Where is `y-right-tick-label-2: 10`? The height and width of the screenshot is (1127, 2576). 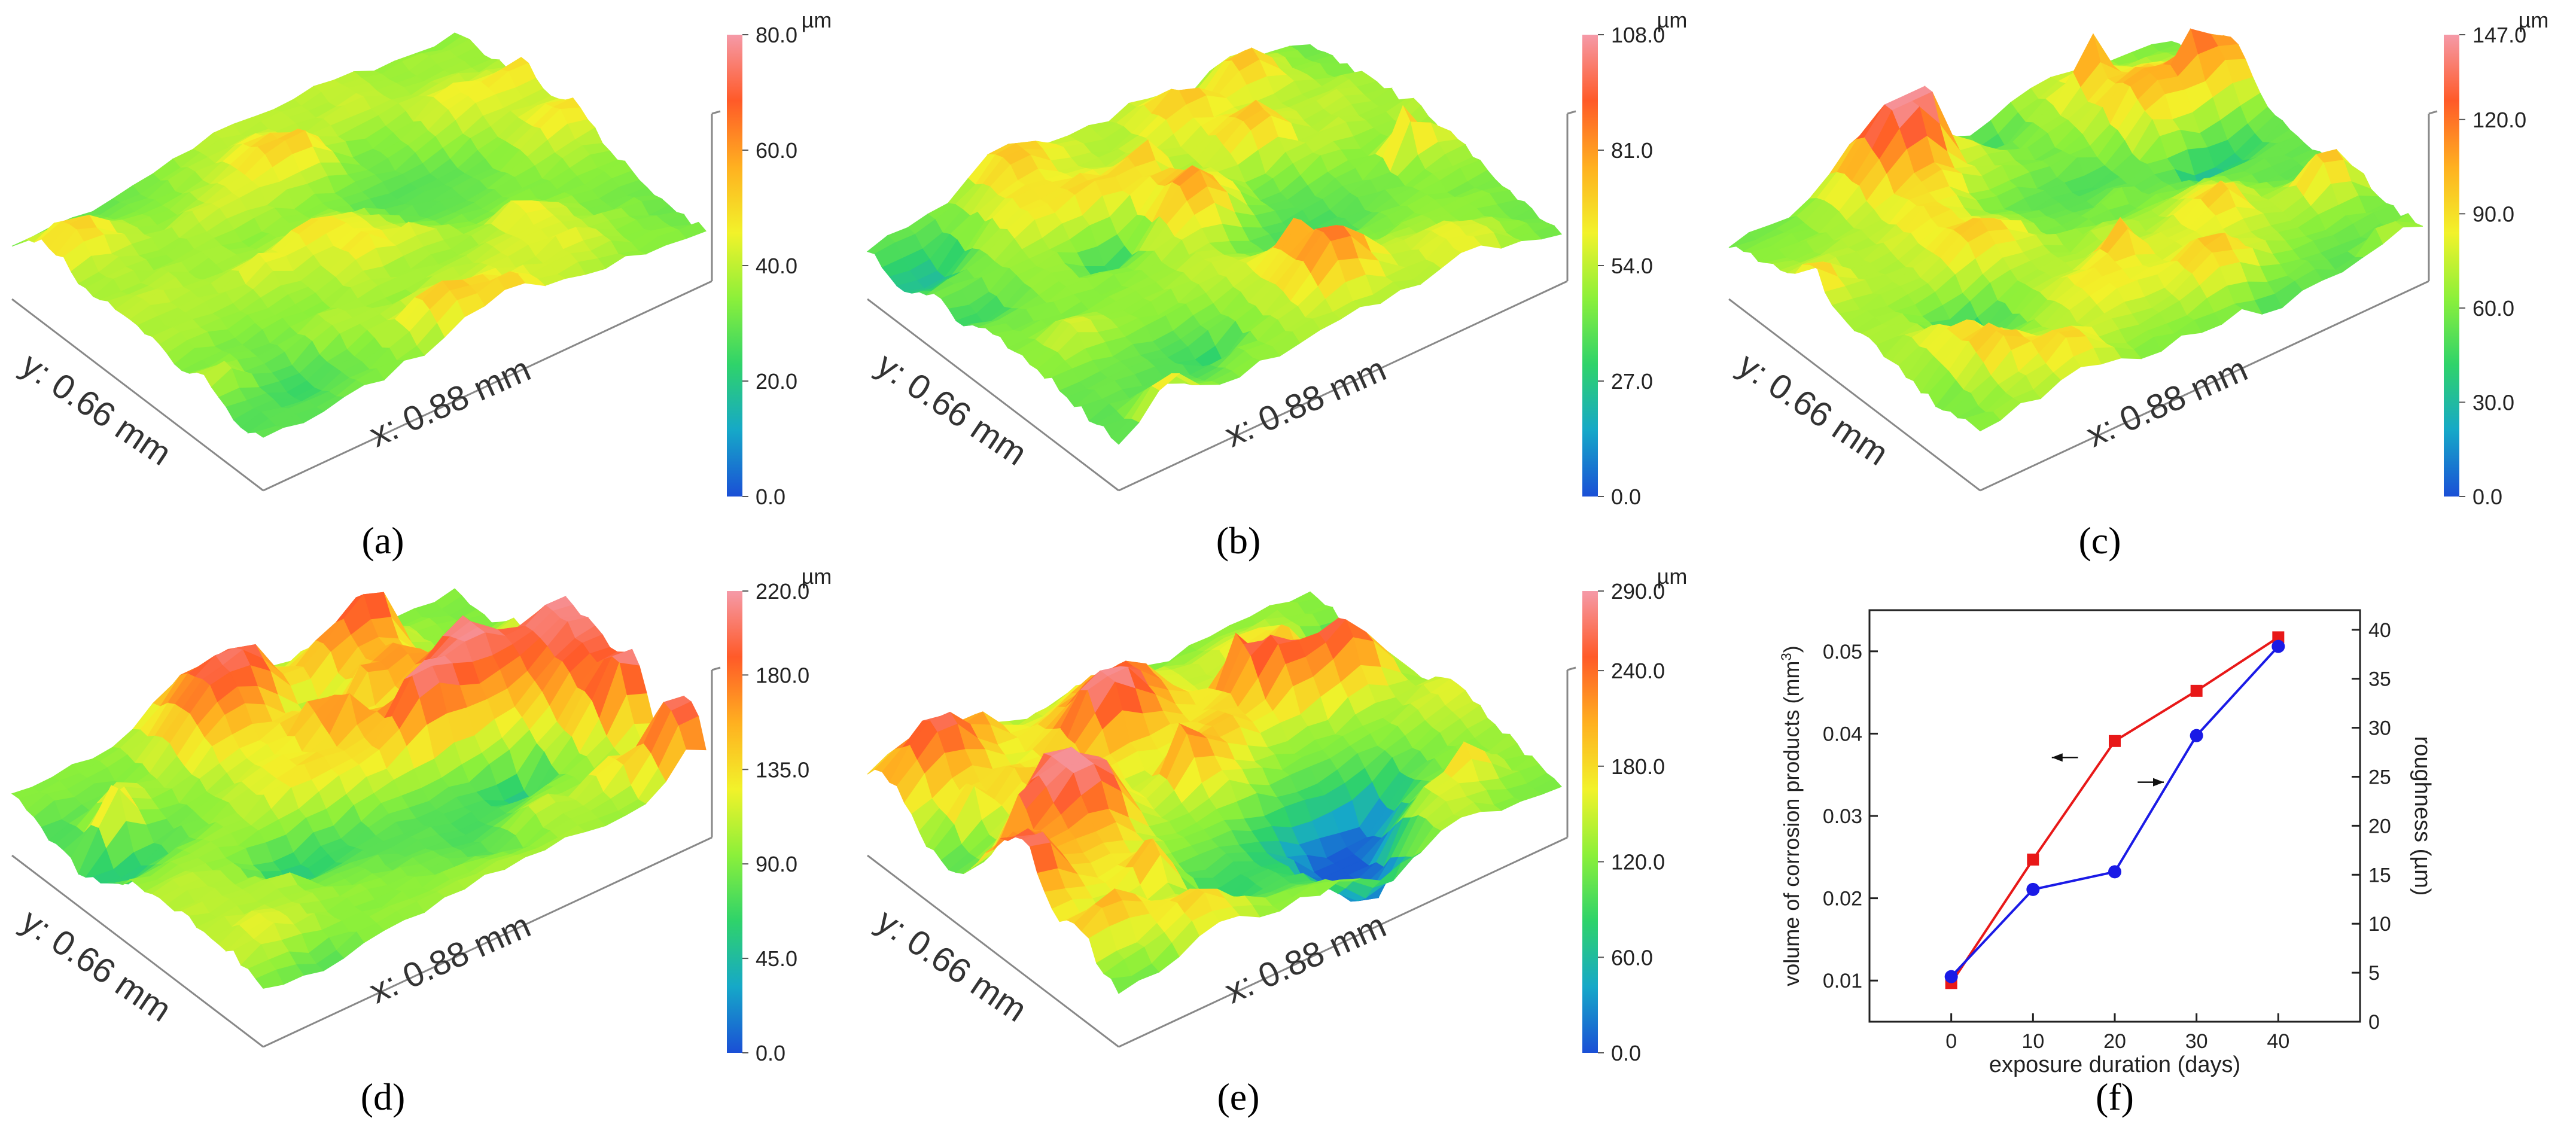
y-right-tick-label-2: 10 is located at coordinates (2379, 925).